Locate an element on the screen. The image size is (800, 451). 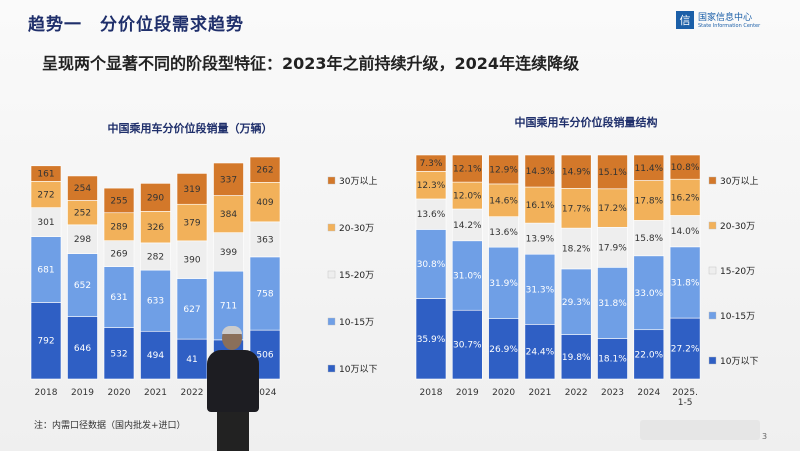
data-label: 13.9% is located at coordinates (540, 240).